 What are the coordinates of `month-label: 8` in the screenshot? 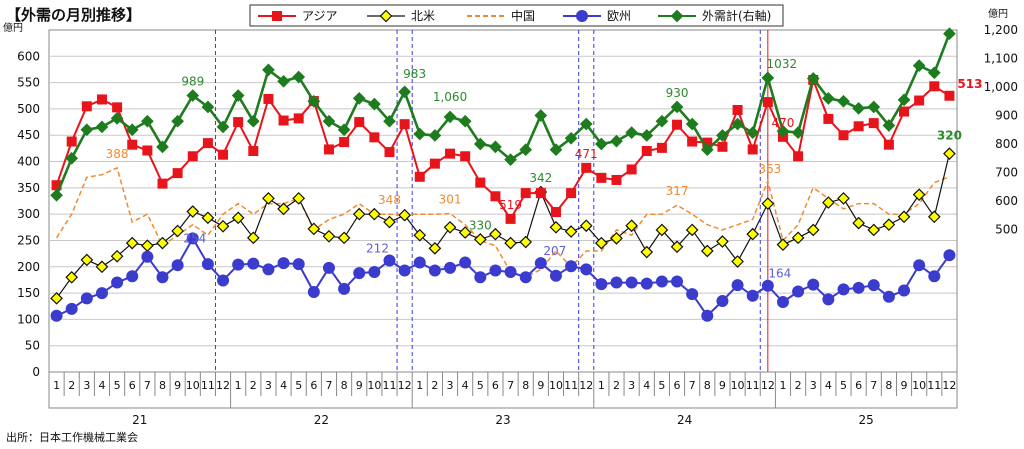 It's located at (344, 385).